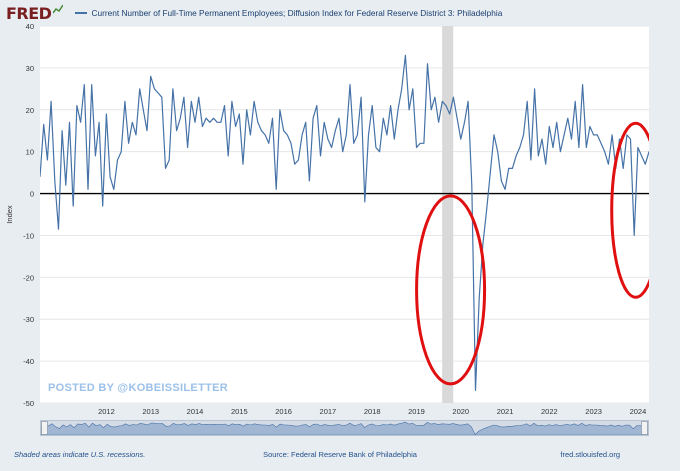 This screenshot has height=471, width=680. What do you see at coordinates (150, 411) in the screenshot?
I see `x-tick-label: 2013` at bounding box center [150, 411].